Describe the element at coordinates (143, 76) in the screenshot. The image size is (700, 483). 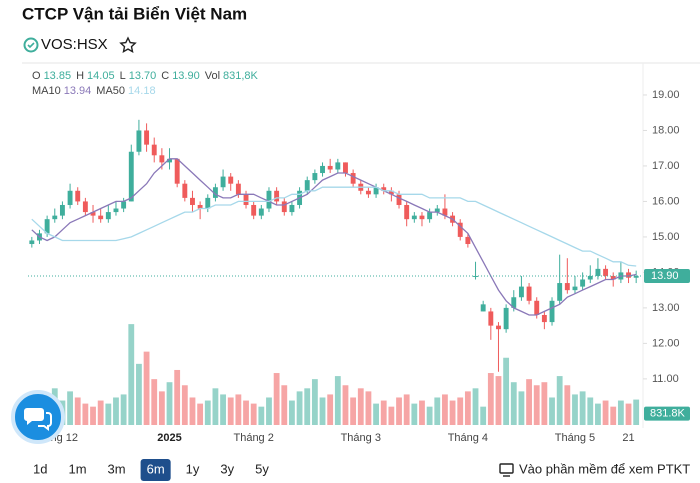
I see `legend-value: 13.70` at that location.